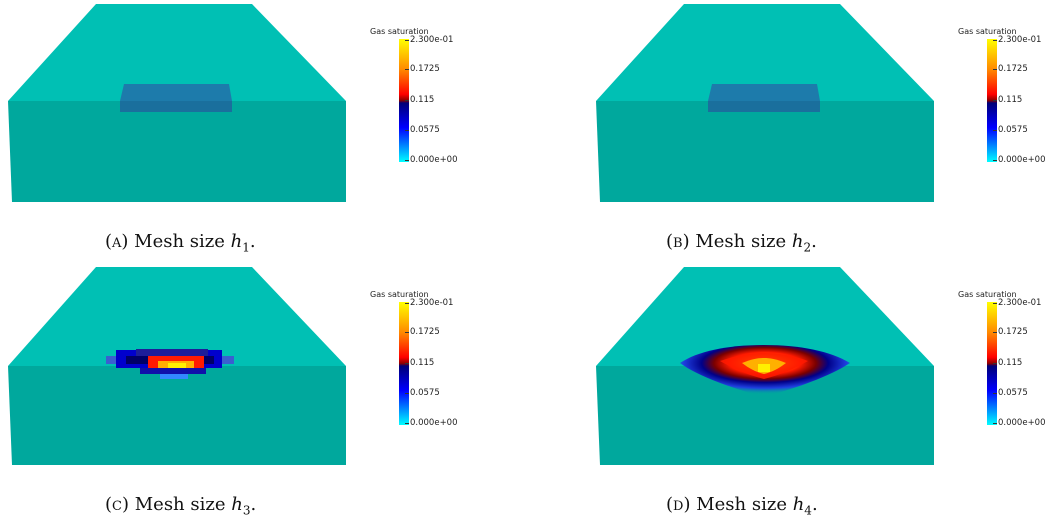  I want to click on render-c, so click(177, 366).